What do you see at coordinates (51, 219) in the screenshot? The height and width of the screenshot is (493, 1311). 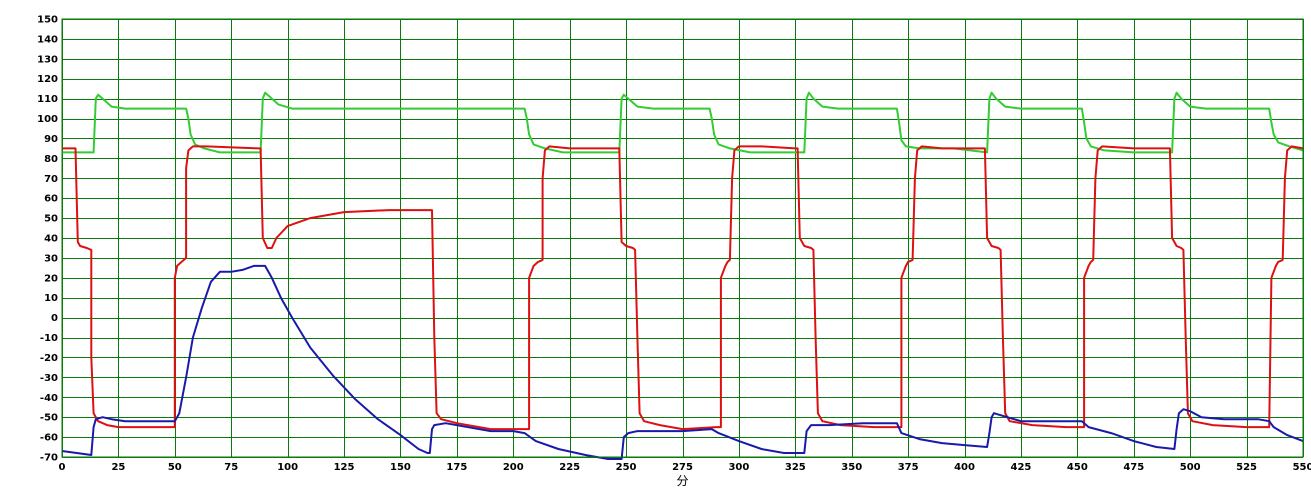 I see `y-tick-label: 50` at bounding box center [51, 219].